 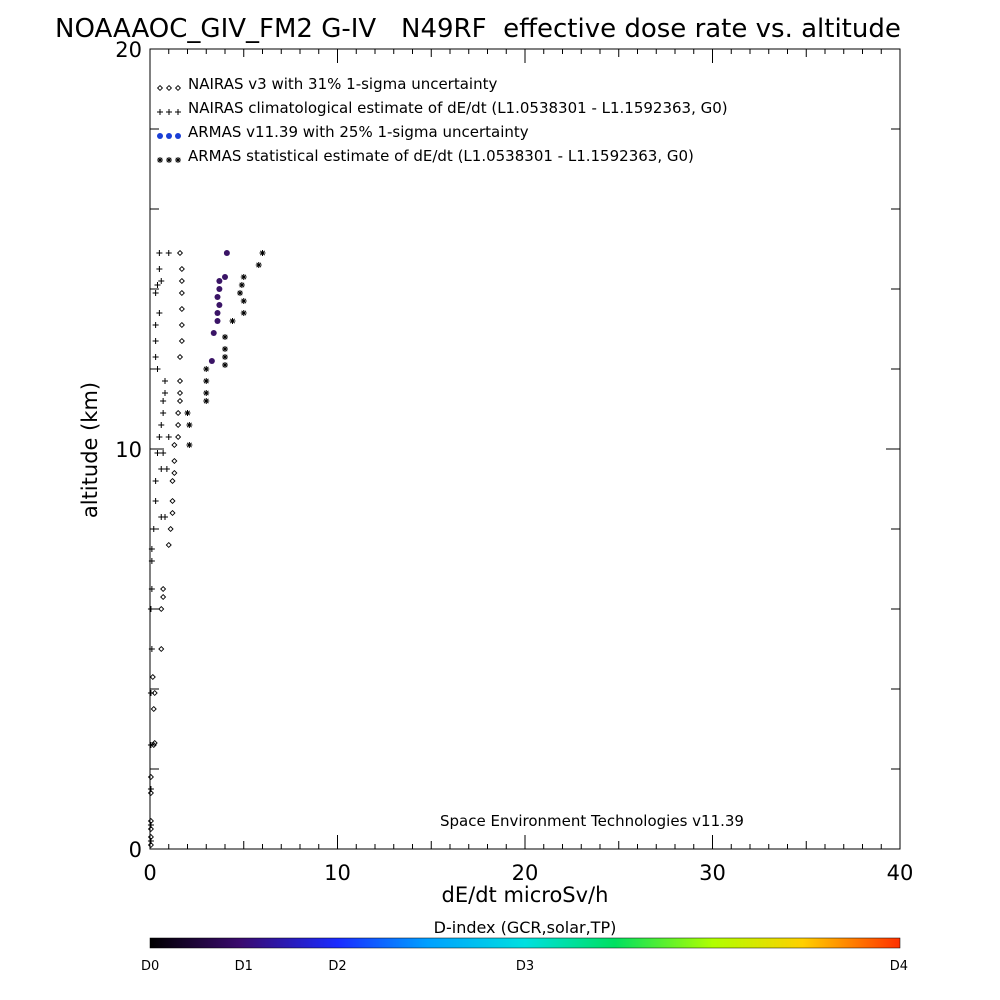 What do you see at coordinates (244, 966) in the screenshot?
I see `colorbar-label: D1` at bounding box center [244, 966].